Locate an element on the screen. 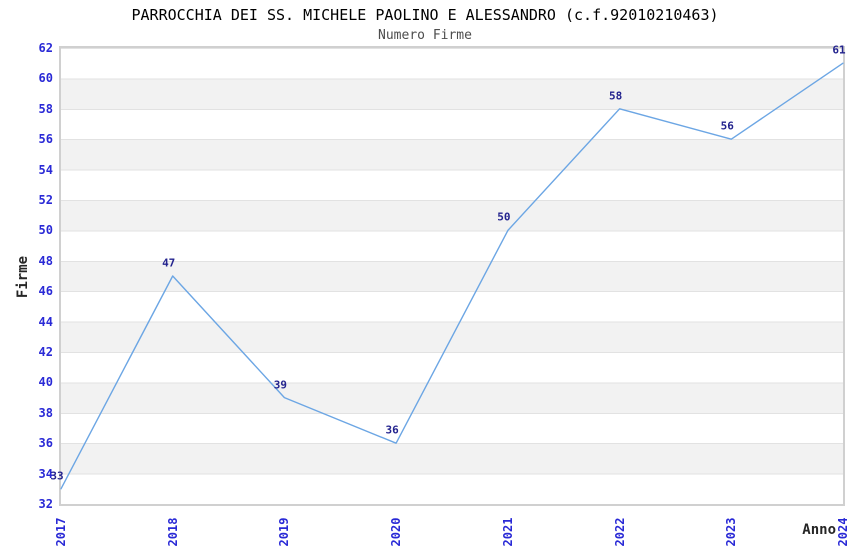 The width and height of the screenshot is (850, 550). y-axis-ticks: 32 34 36 38 40 42 44 46 48 50 52 54 56 58 60 62 is located at coordinates (26, 276).